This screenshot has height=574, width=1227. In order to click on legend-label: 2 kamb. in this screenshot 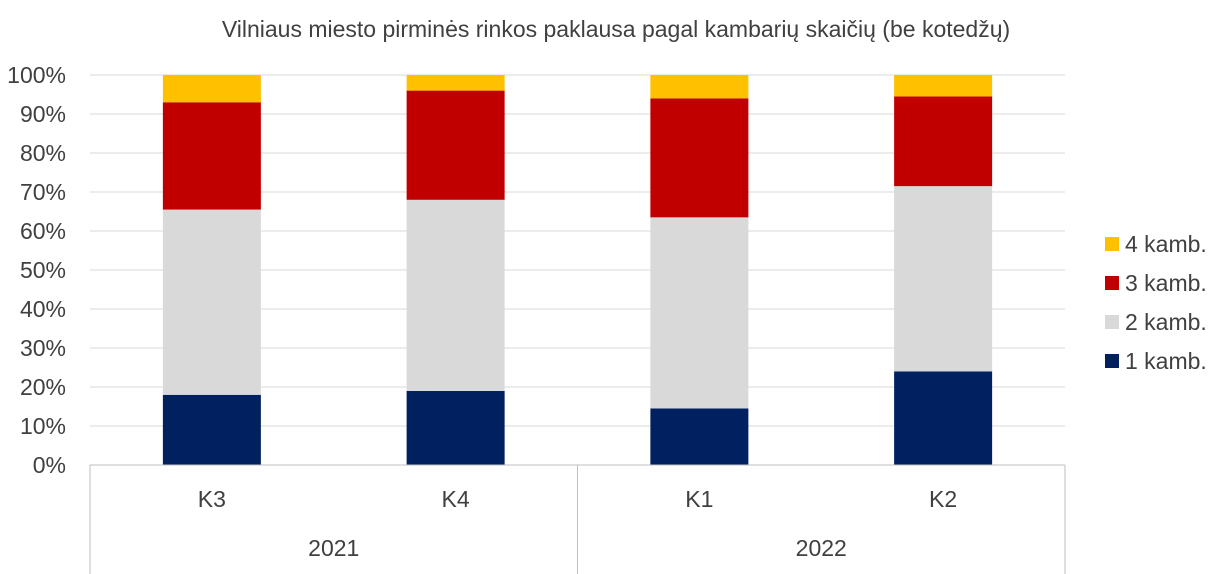, I will do `click(1166, 322)`.